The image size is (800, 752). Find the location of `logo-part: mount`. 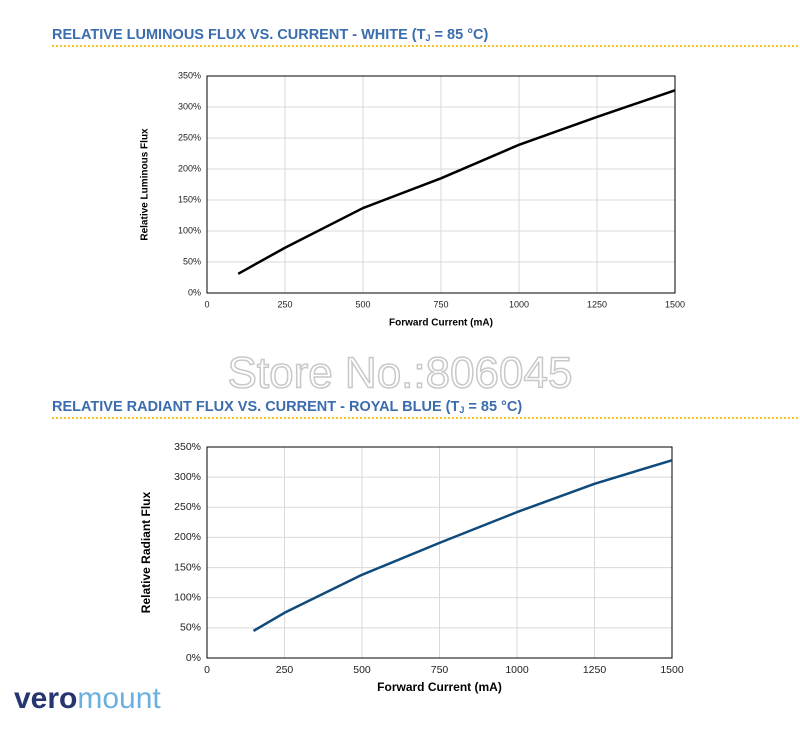

logo-part: mount is located at coordinates (119, 698).